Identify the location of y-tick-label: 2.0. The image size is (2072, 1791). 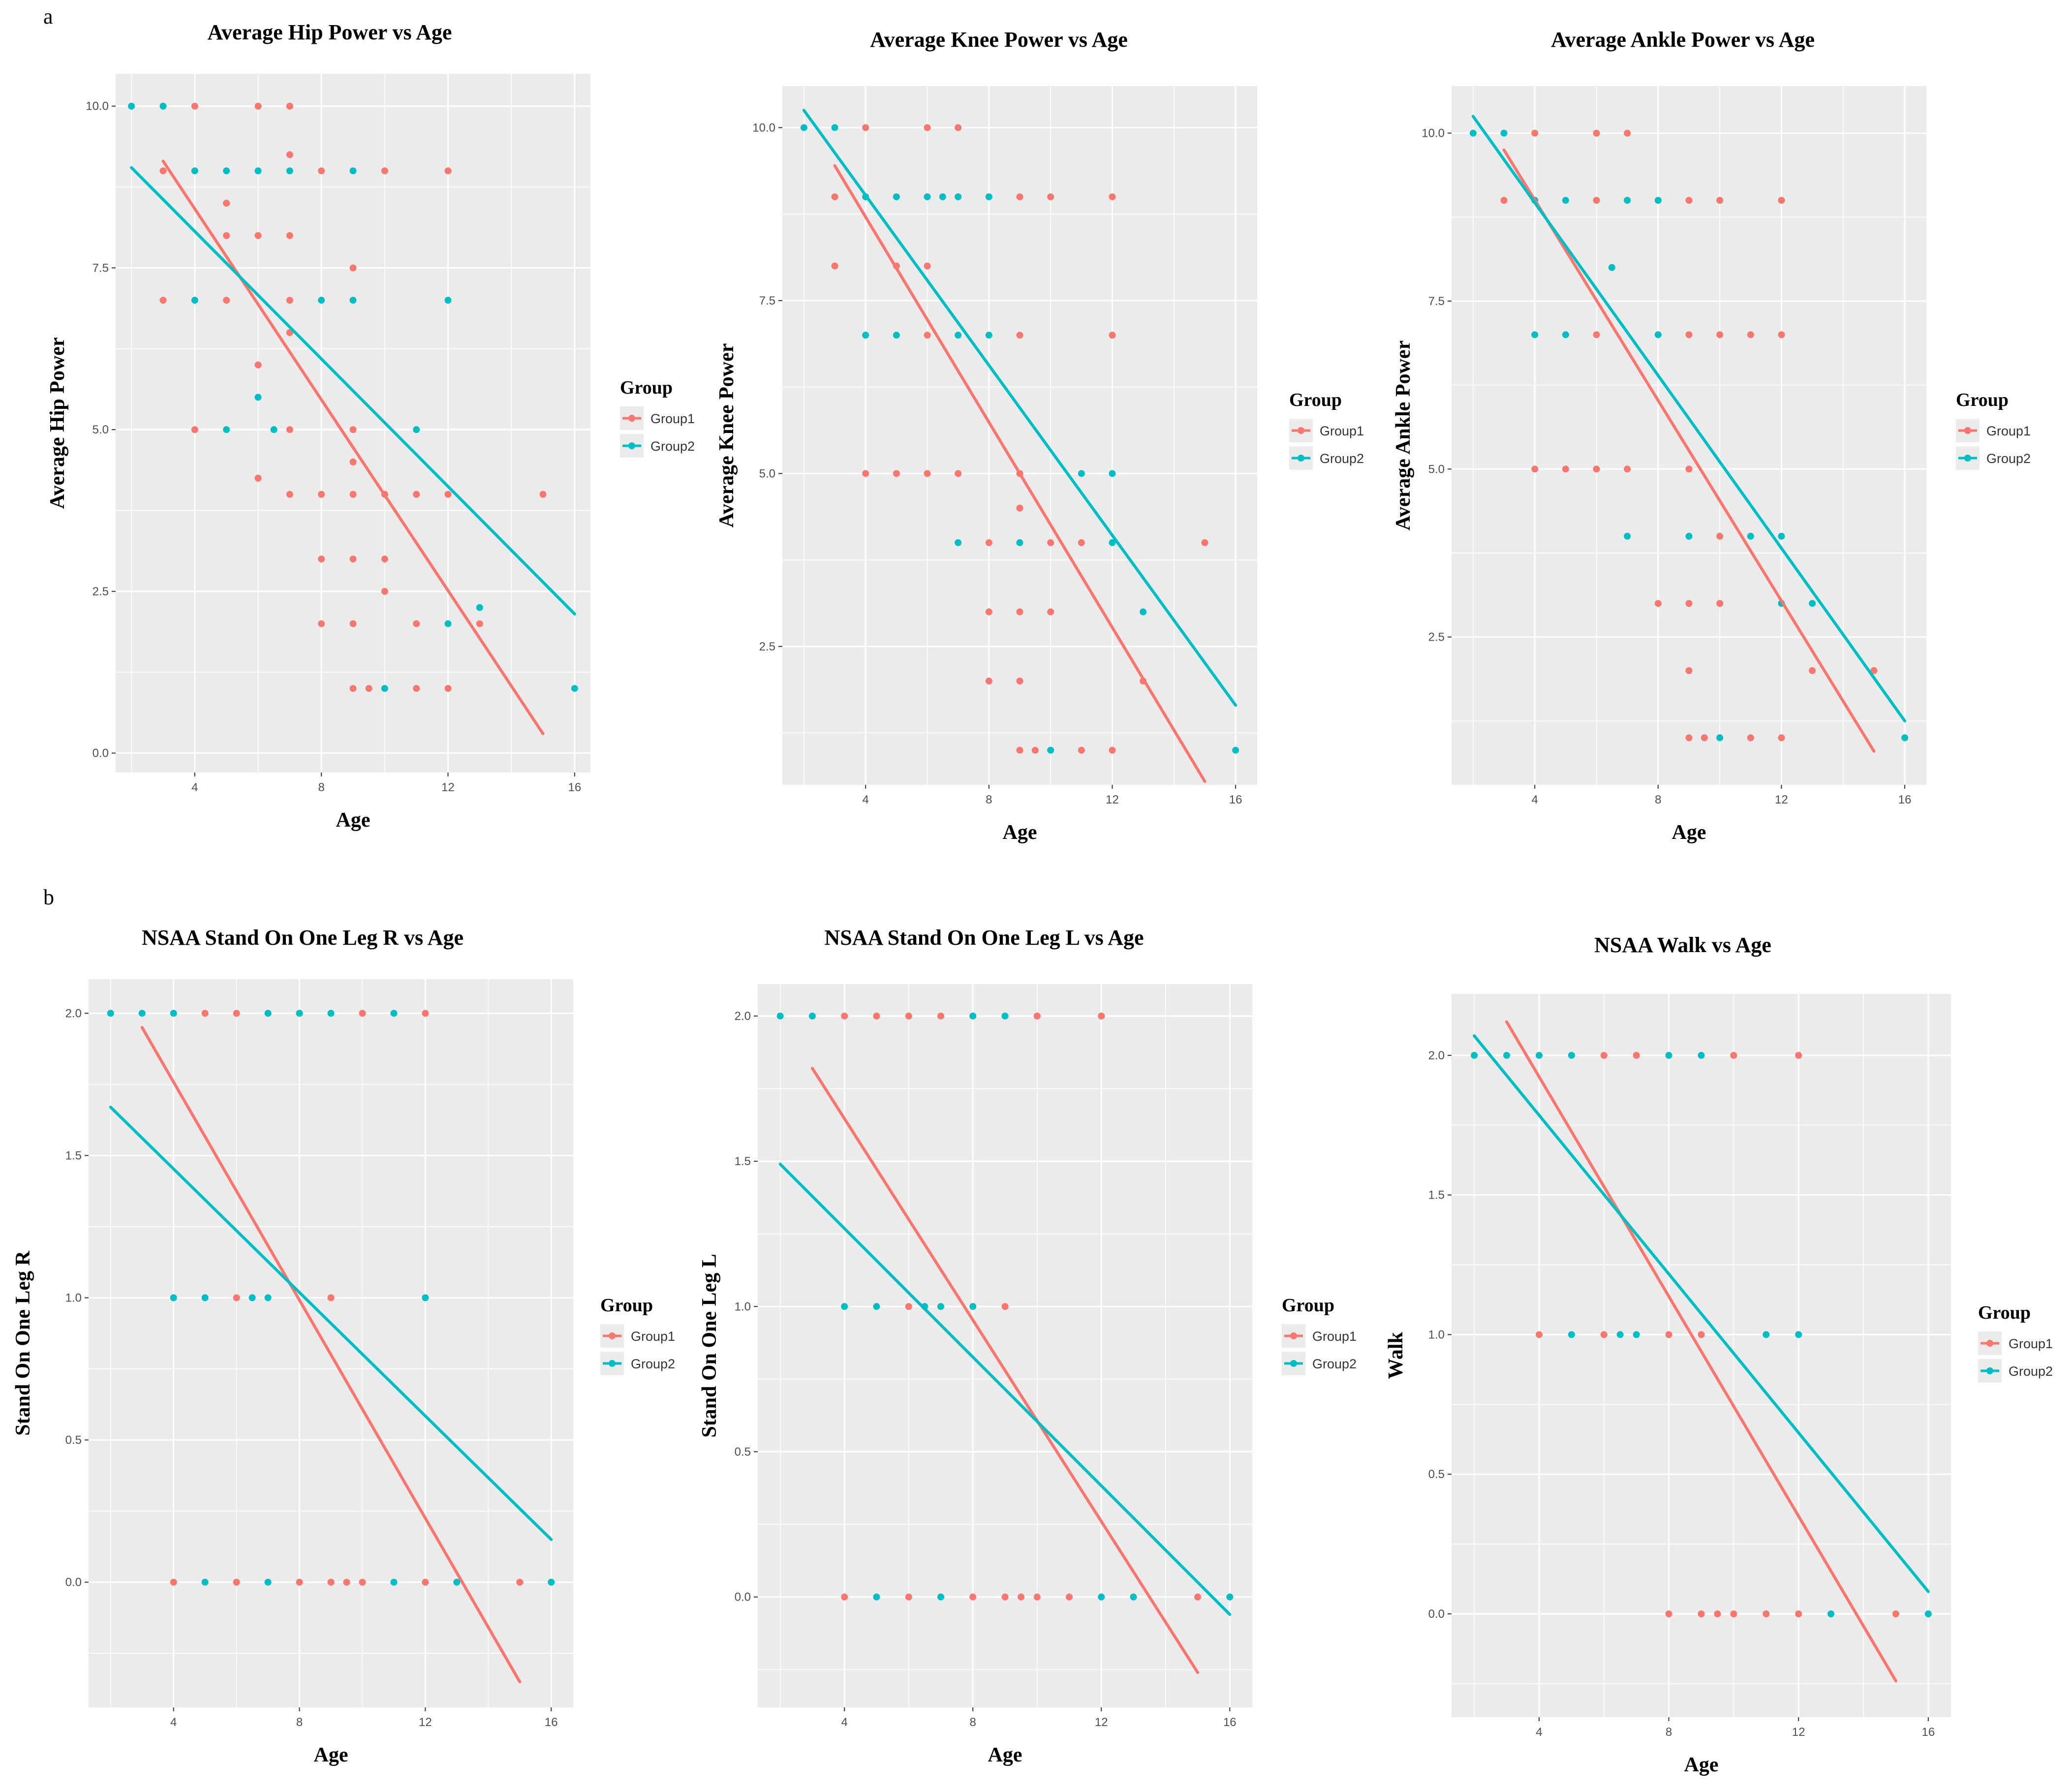
(1437, 1055).